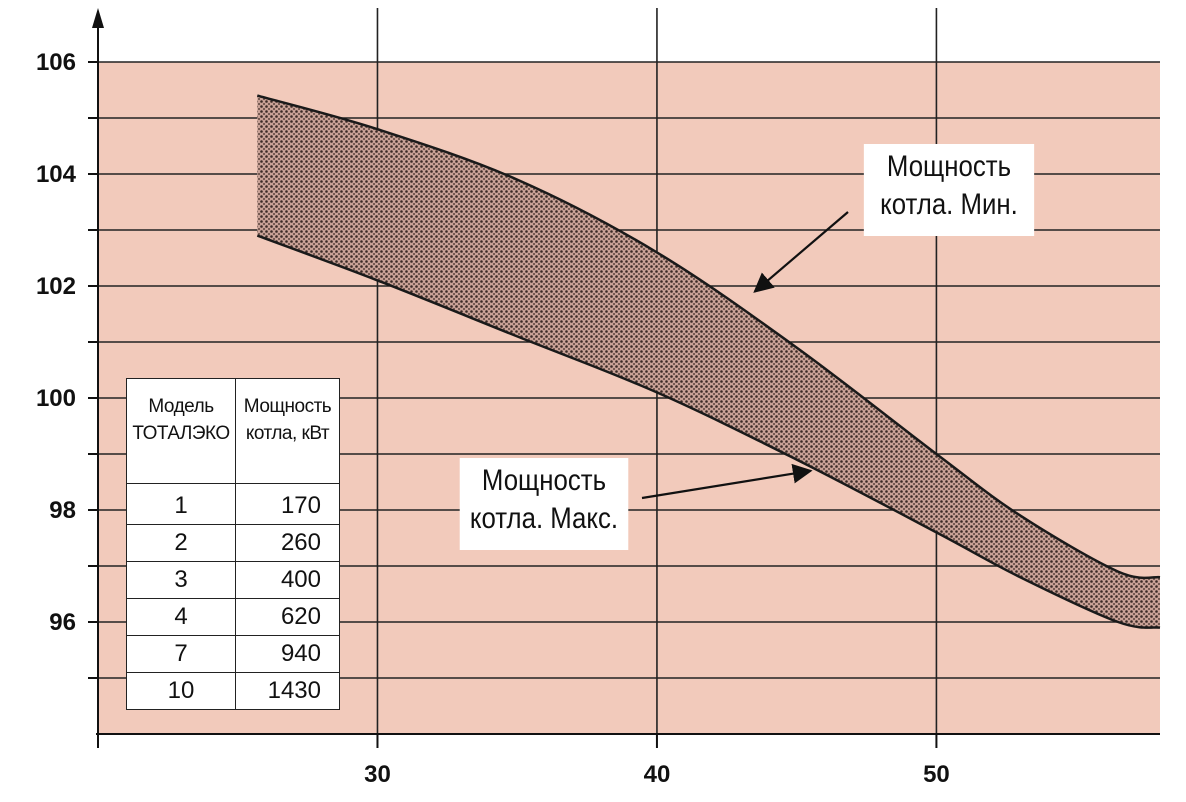 The image size is (1186, 802). Describe the element at coordinates (181, 504) in the screenshot. I see `table-cell-model: 1` at that location.